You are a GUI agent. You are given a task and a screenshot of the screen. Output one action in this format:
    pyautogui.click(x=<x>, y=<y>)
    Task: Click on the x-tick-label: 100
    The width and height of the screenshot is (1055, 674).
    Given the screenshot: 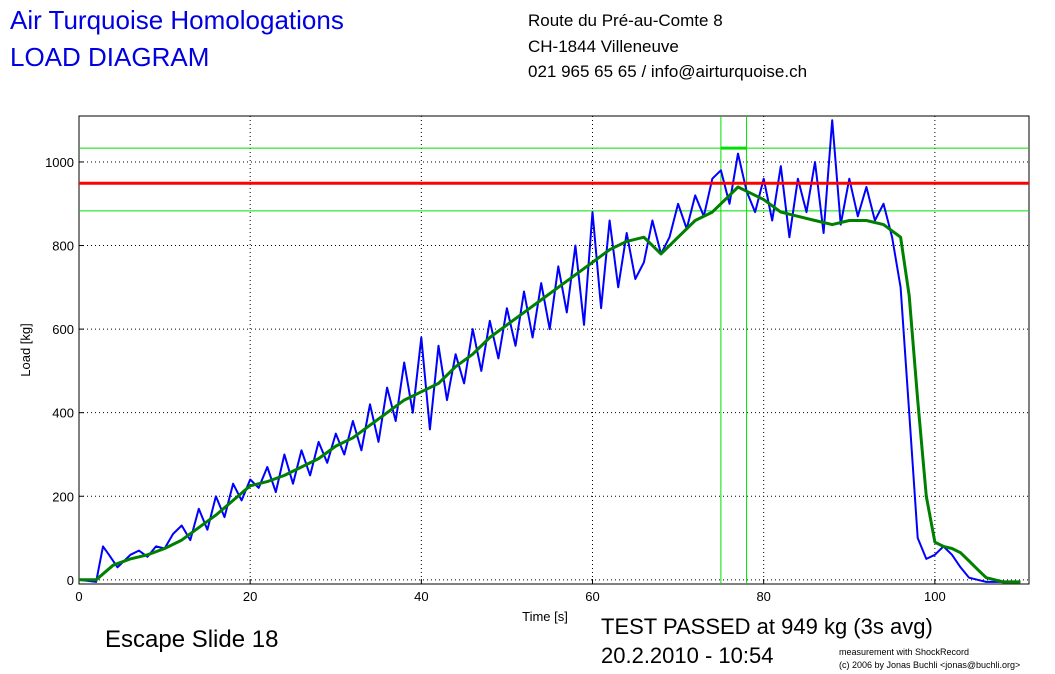 What is the action you would take?
    pyautogui.click(x=935, y=596)
    